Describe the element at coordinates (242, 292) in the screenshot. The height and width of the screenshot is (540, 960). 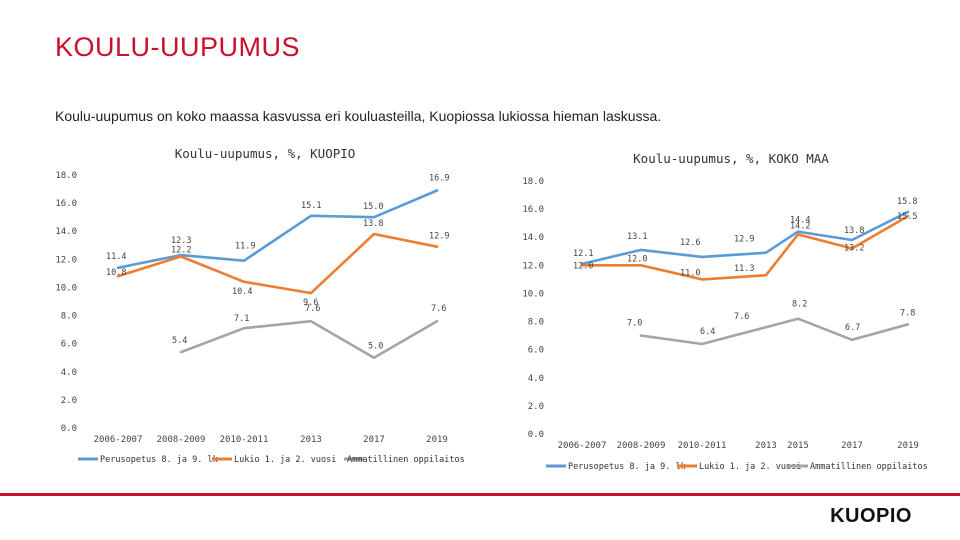
I see `data-label: 10.4` at that location.